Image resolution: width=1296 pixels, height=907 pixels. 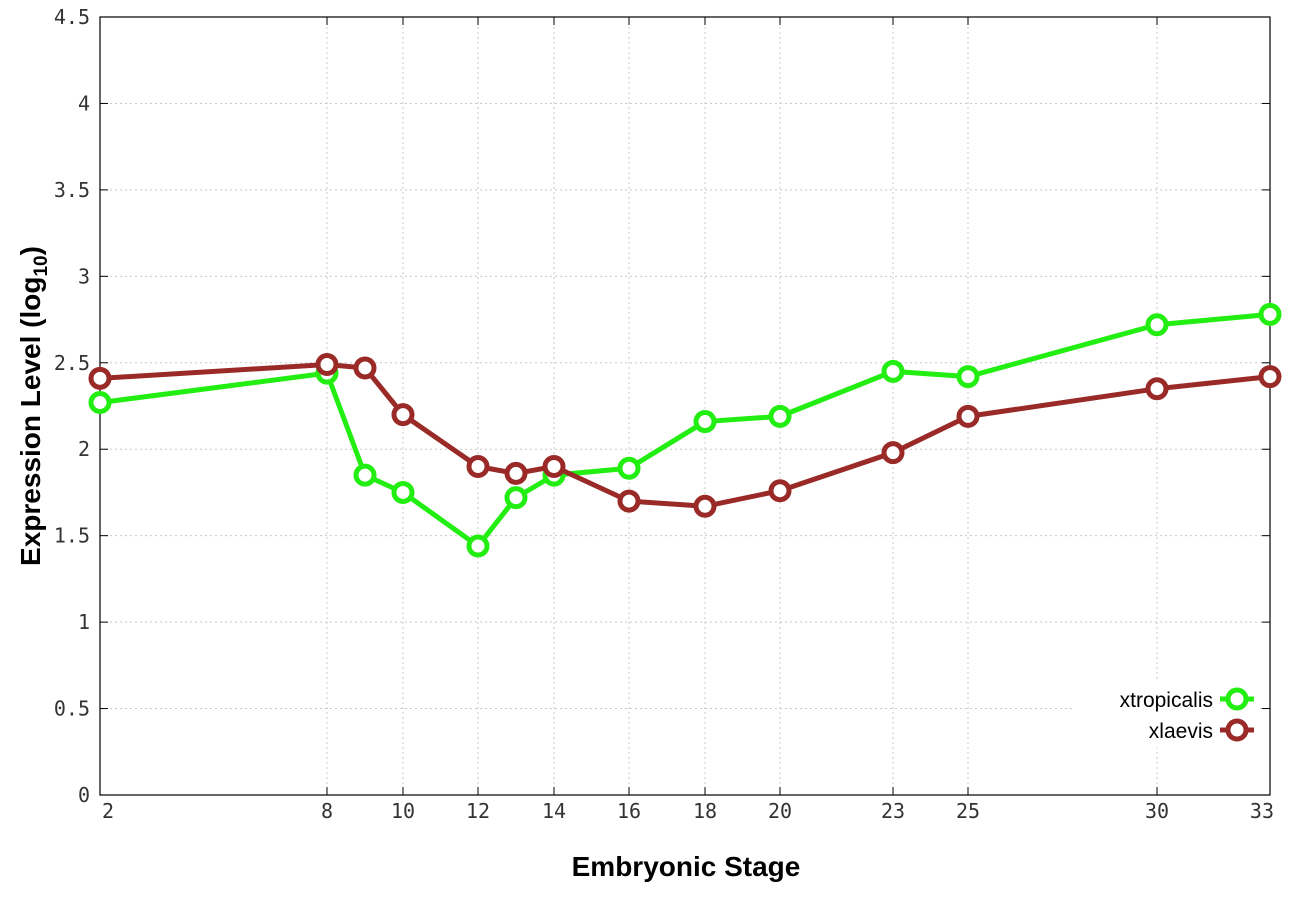 I want to click on y-tick-label: 2, so click(x=84, y=449).